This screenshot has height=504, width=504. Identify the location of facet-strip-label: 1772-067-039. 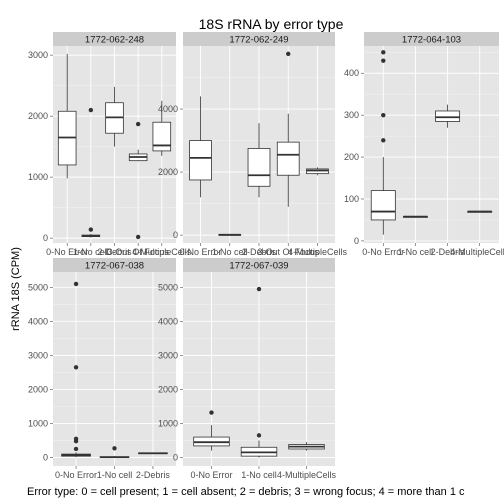
(258, 266).